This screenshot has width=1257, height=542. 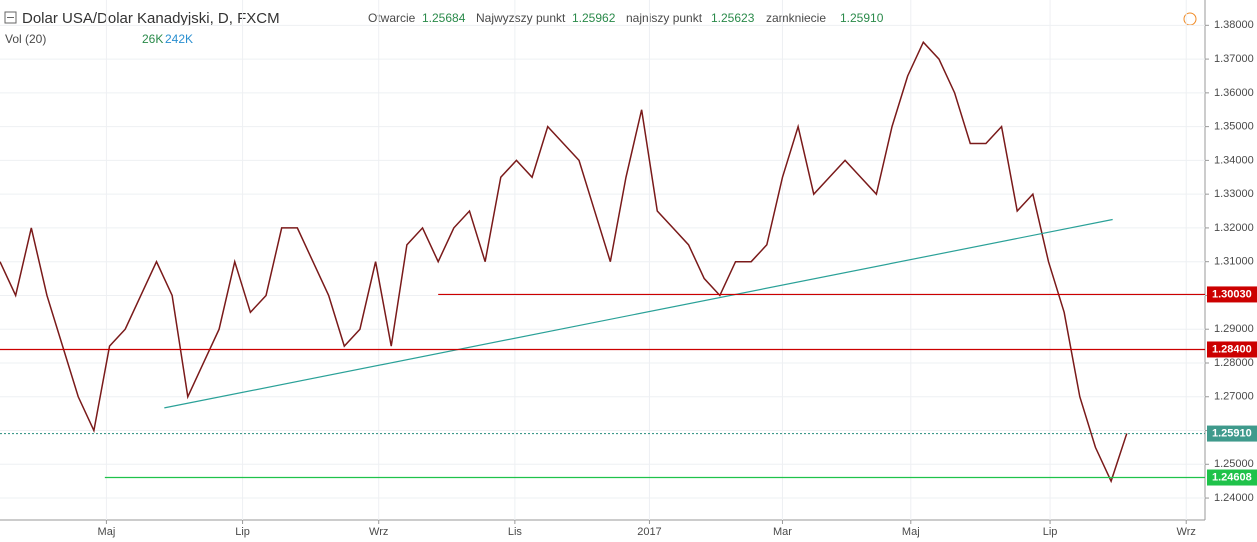 What do you see at coordinates (1234, 363) in the screenshot?
I see `y-tick-label: 1.28000` at bounding box center [1234, 363].